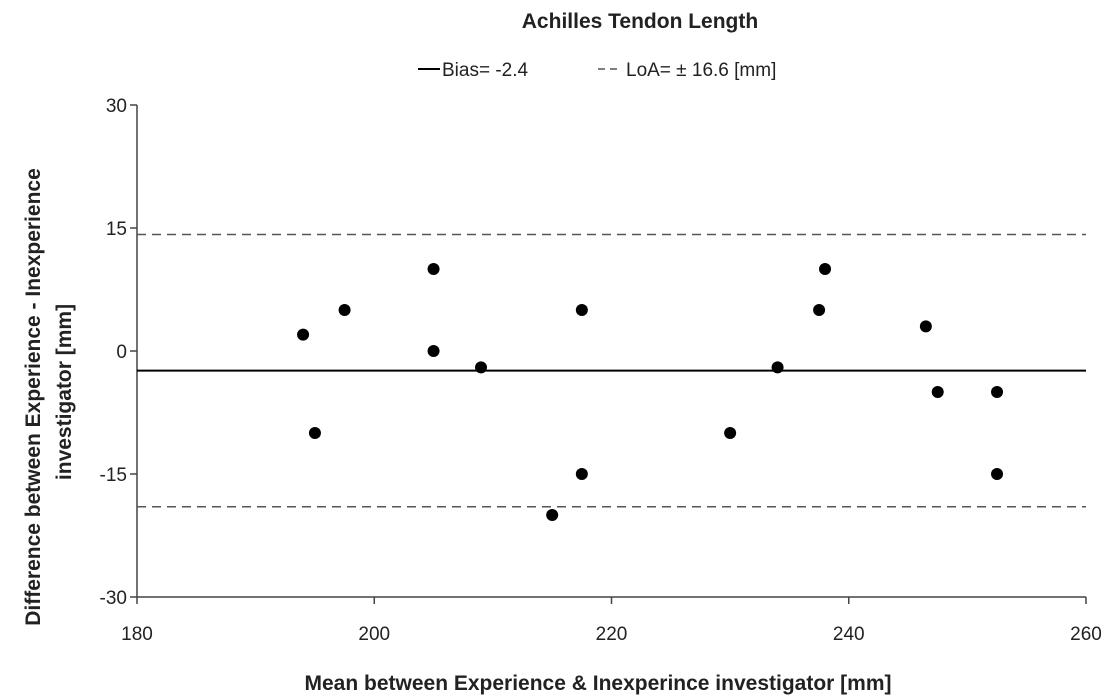 Image resolution: width=1110 pixels, height=698 pixels. I want to click on chart-title: Achilles Tendon Length, so click(640, 21).